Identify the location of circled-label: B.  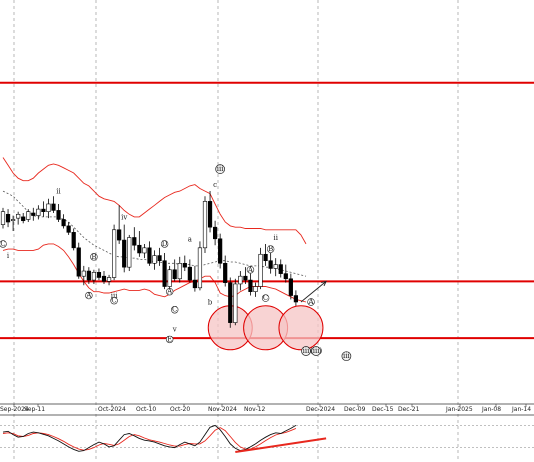
(93, 257).